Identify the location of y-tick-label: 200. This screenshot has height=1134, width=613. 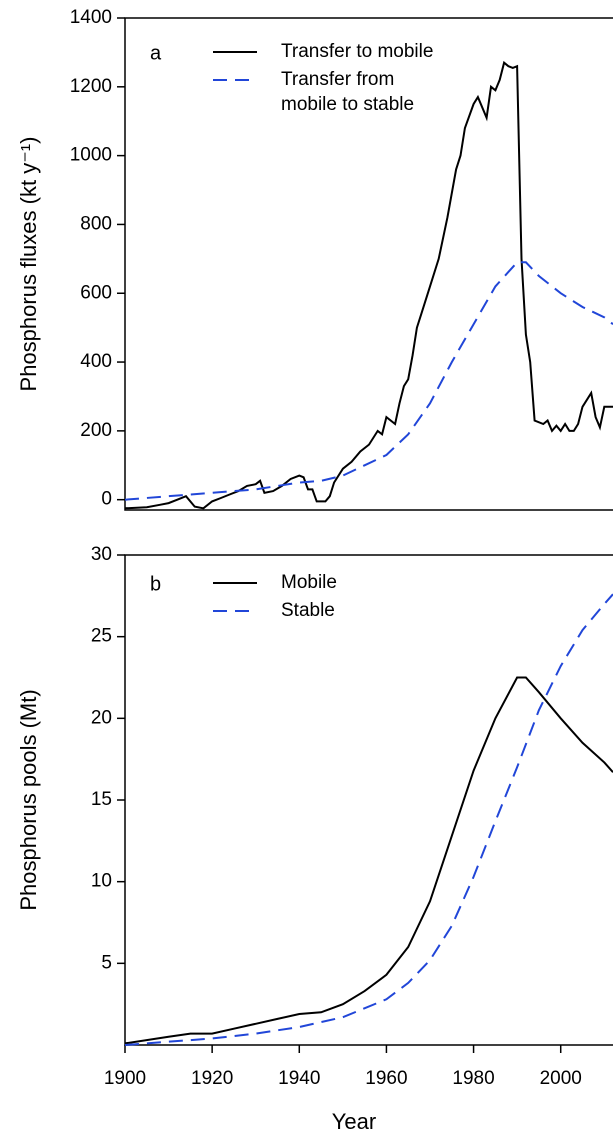
(96, 430).